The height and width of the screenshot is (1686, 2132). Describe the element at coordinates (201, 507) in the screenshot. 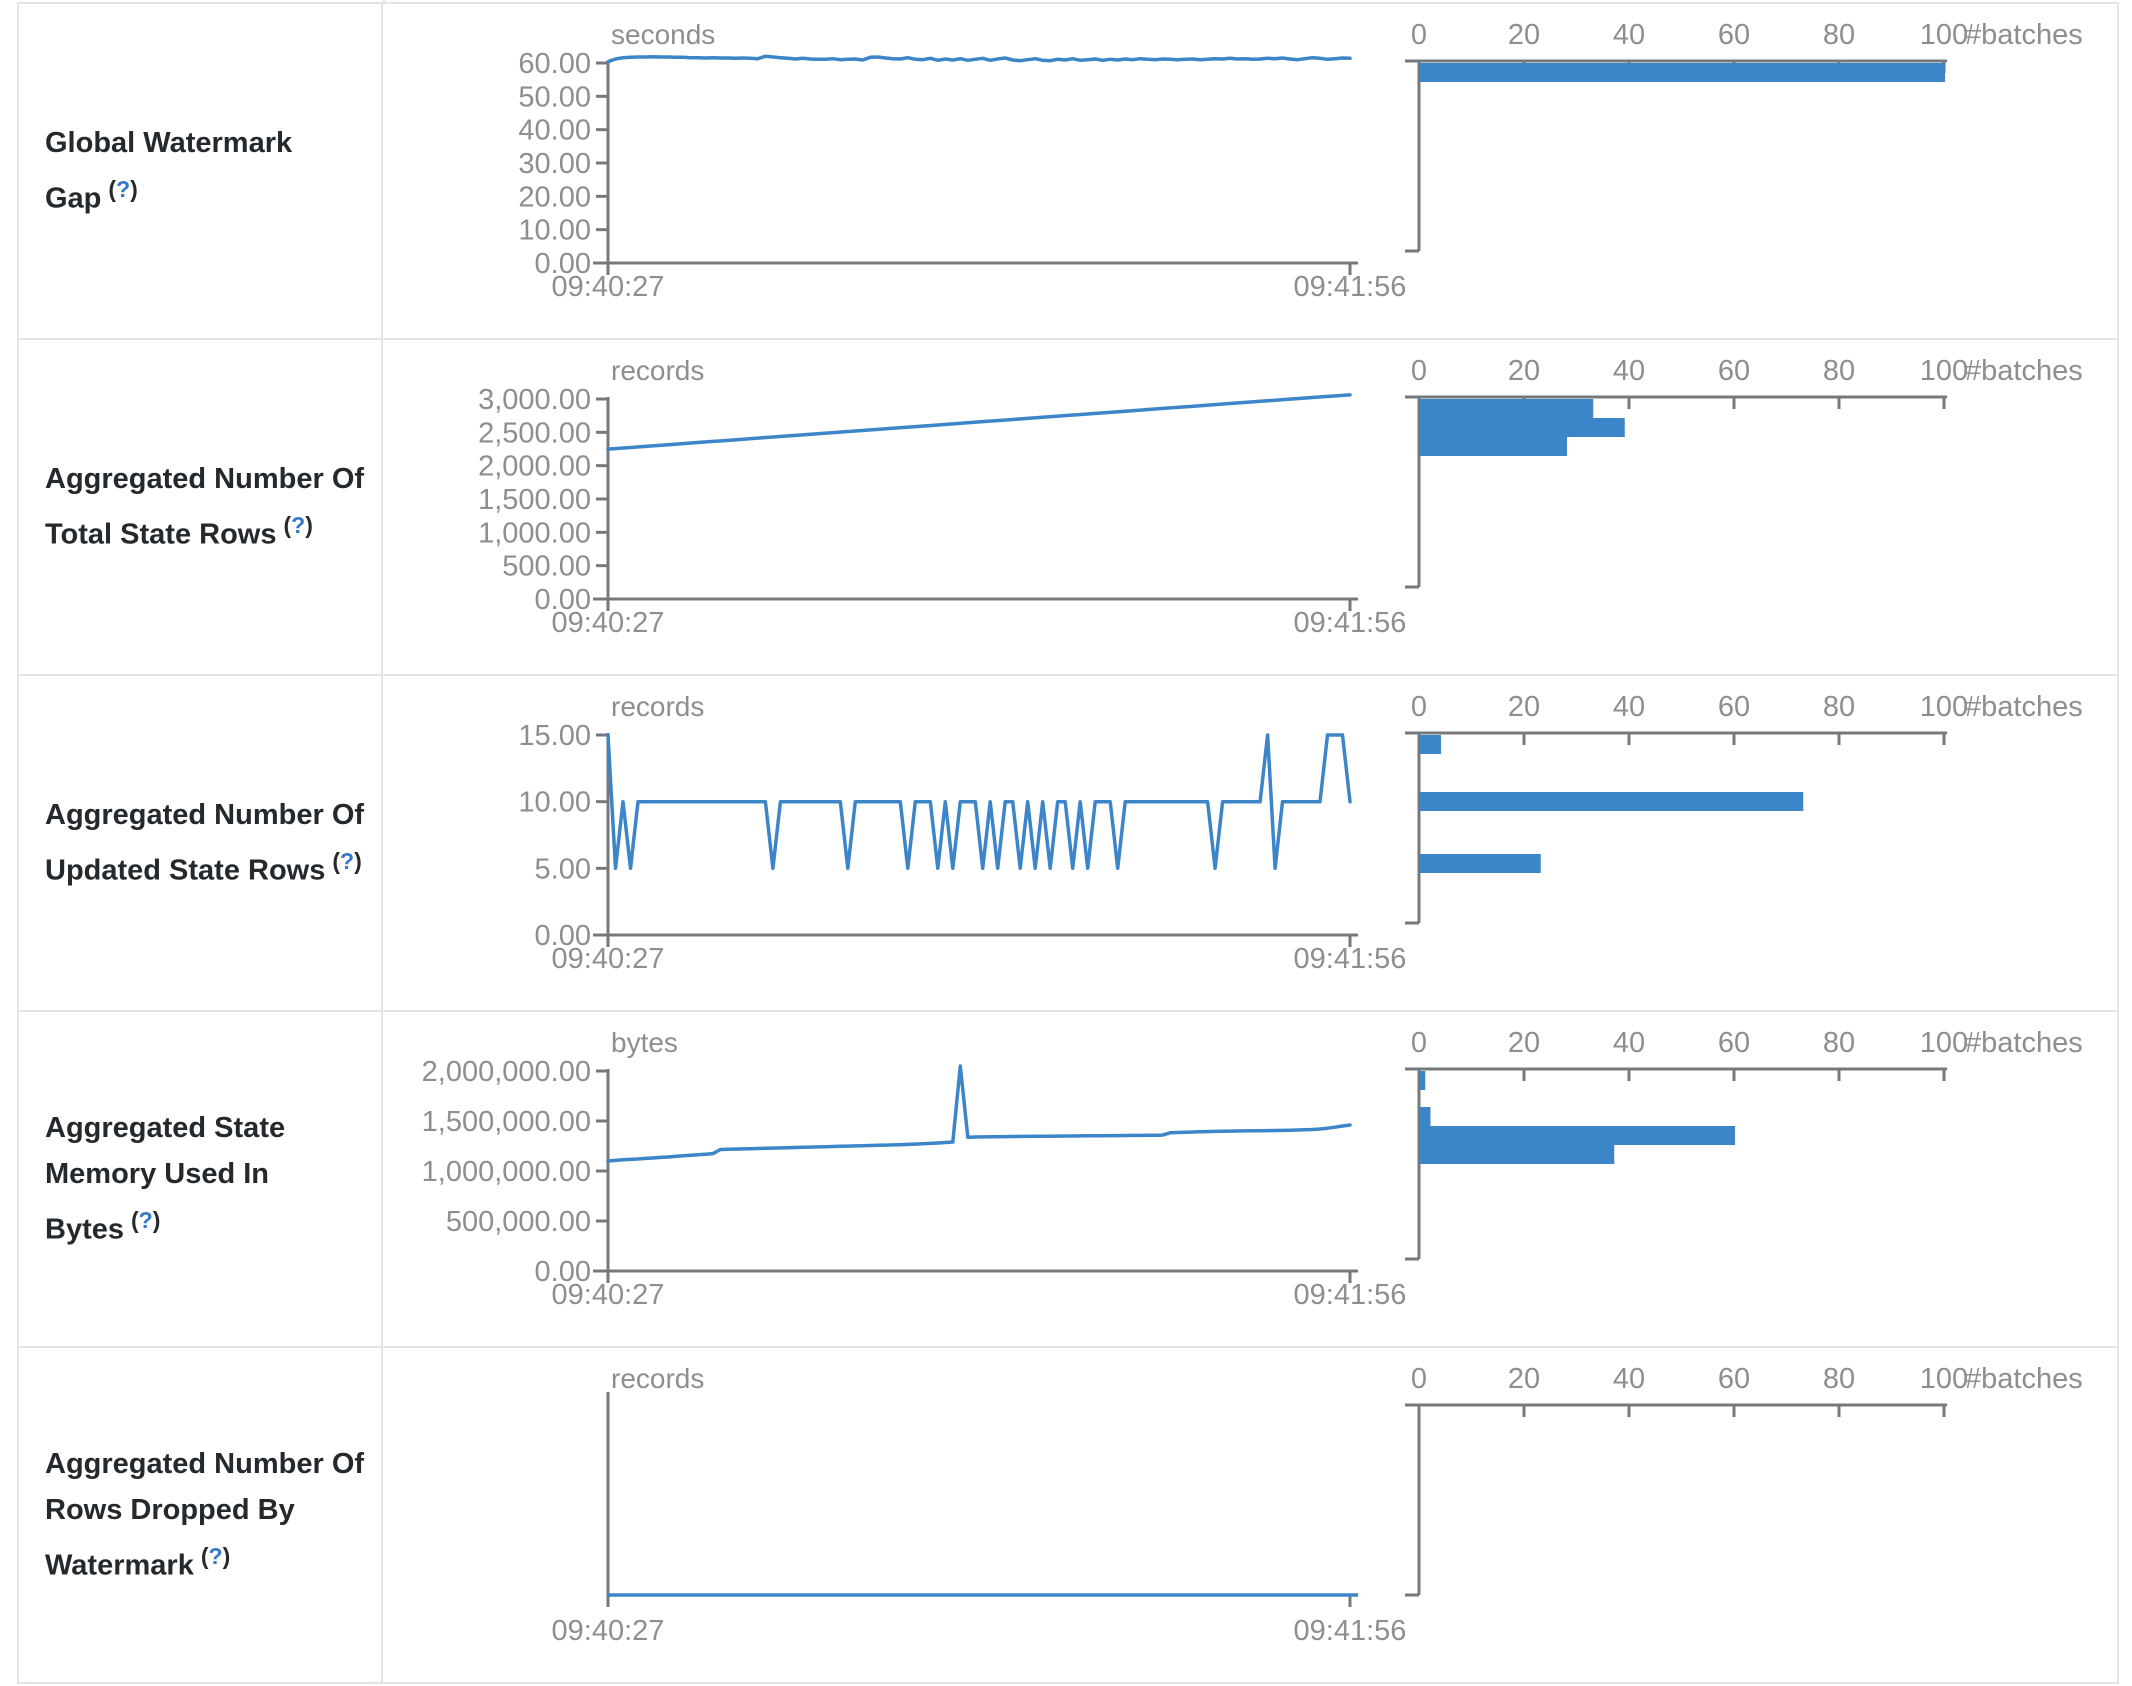

I see `metric-label-cell: Aggregated Number Of Total State Rows (?)` at that location.